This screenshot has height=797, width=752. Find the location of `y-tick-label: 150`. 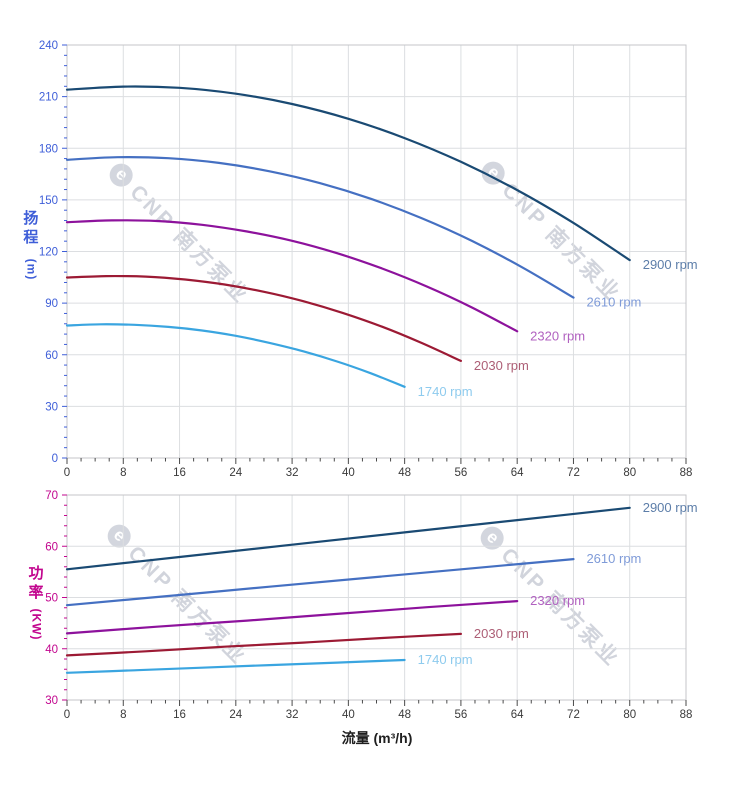

y-tick-label: 150 is located at coordinates (48, 201).